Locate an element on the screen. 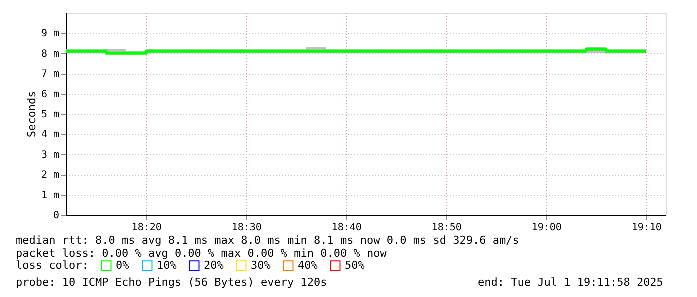  legend-label: 0% is located at coordinates (123, 265).